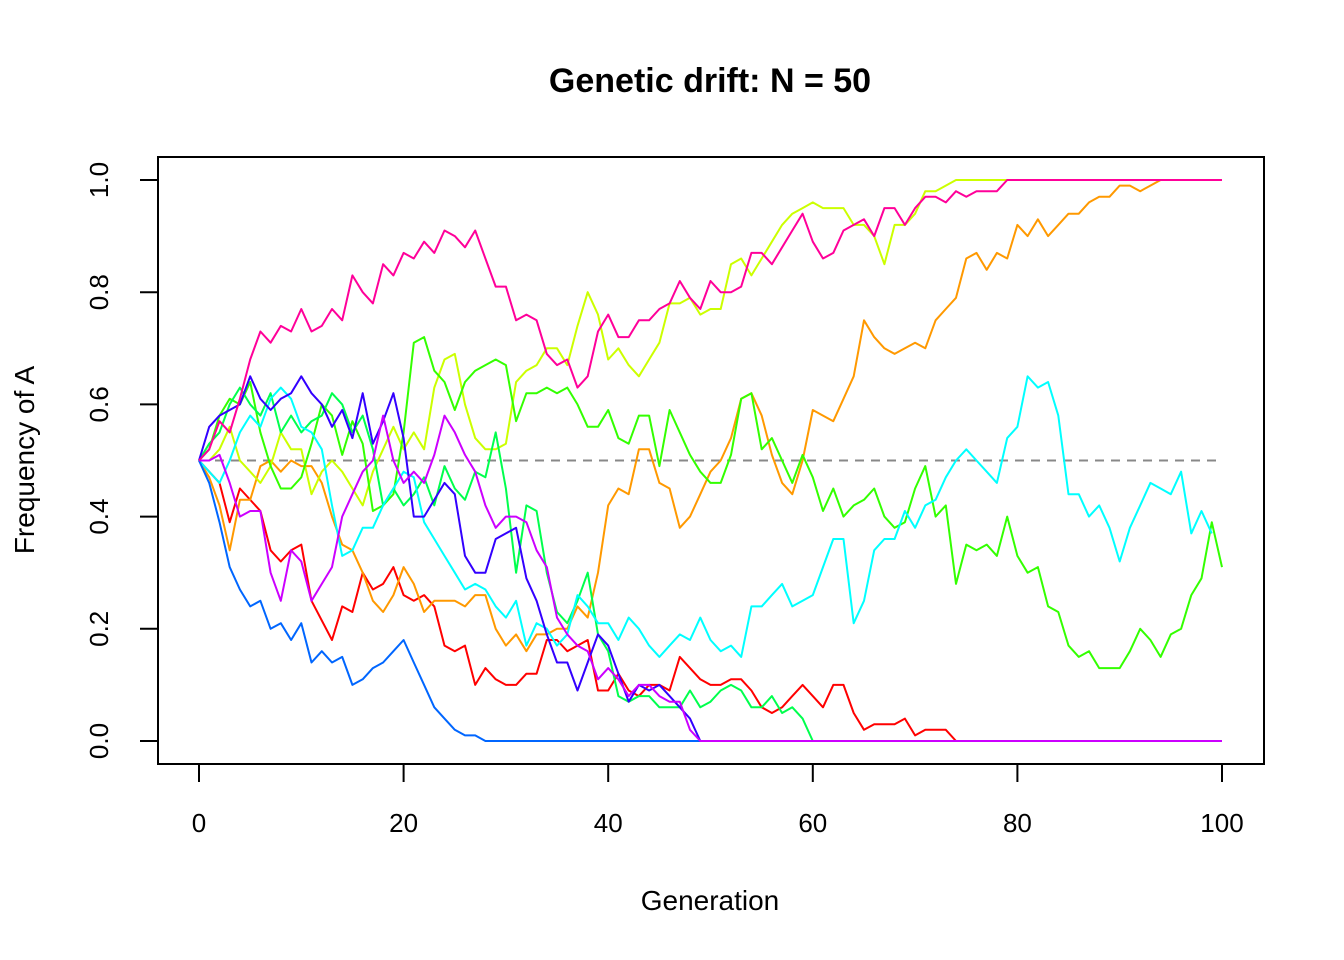 Image resolution: width=1344 pixels, height=960 pixels. Describe the element at coordinates (710, 900) in the screenshot. I see `x-axis-label: Generation` at that location.